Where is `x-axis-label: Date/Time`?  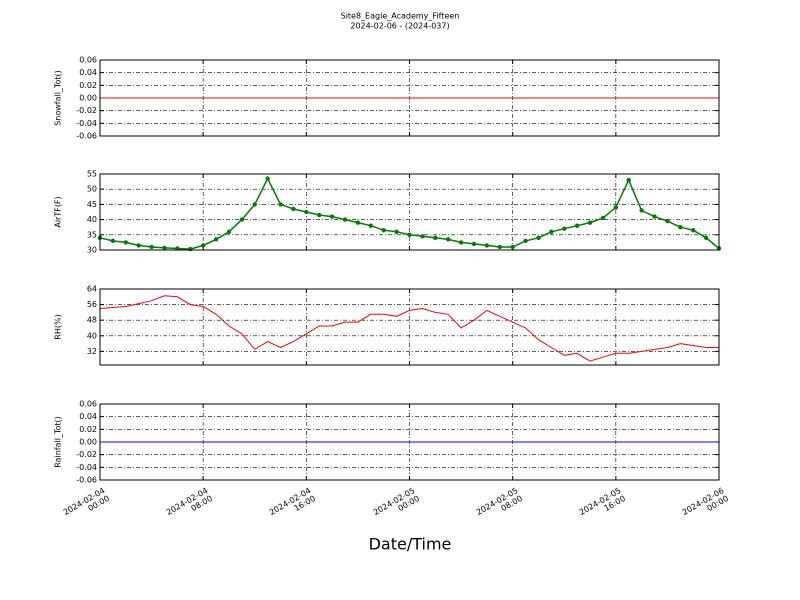
x-axis-label: Date/Time is located at coordinates (410, 544).